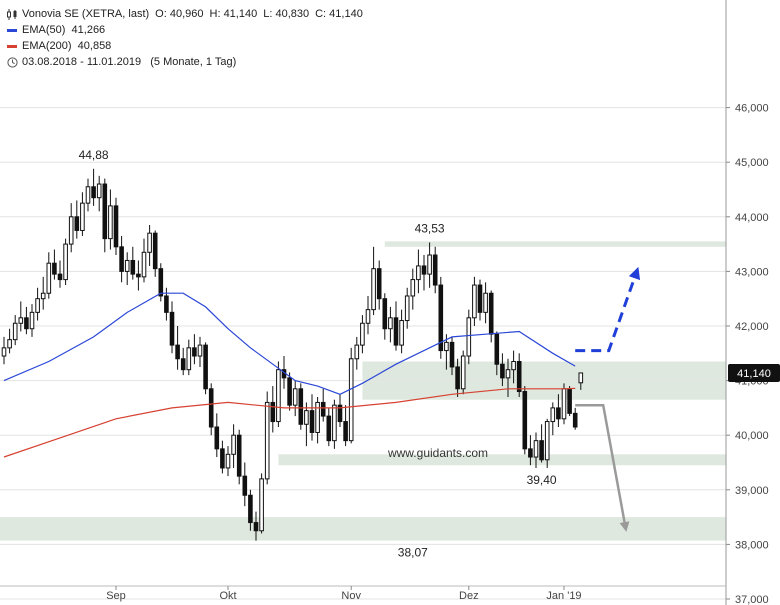  Describe the element at coordinates (88, 30) in the screenshot. I see `ema50-value: 41,266` at that location.